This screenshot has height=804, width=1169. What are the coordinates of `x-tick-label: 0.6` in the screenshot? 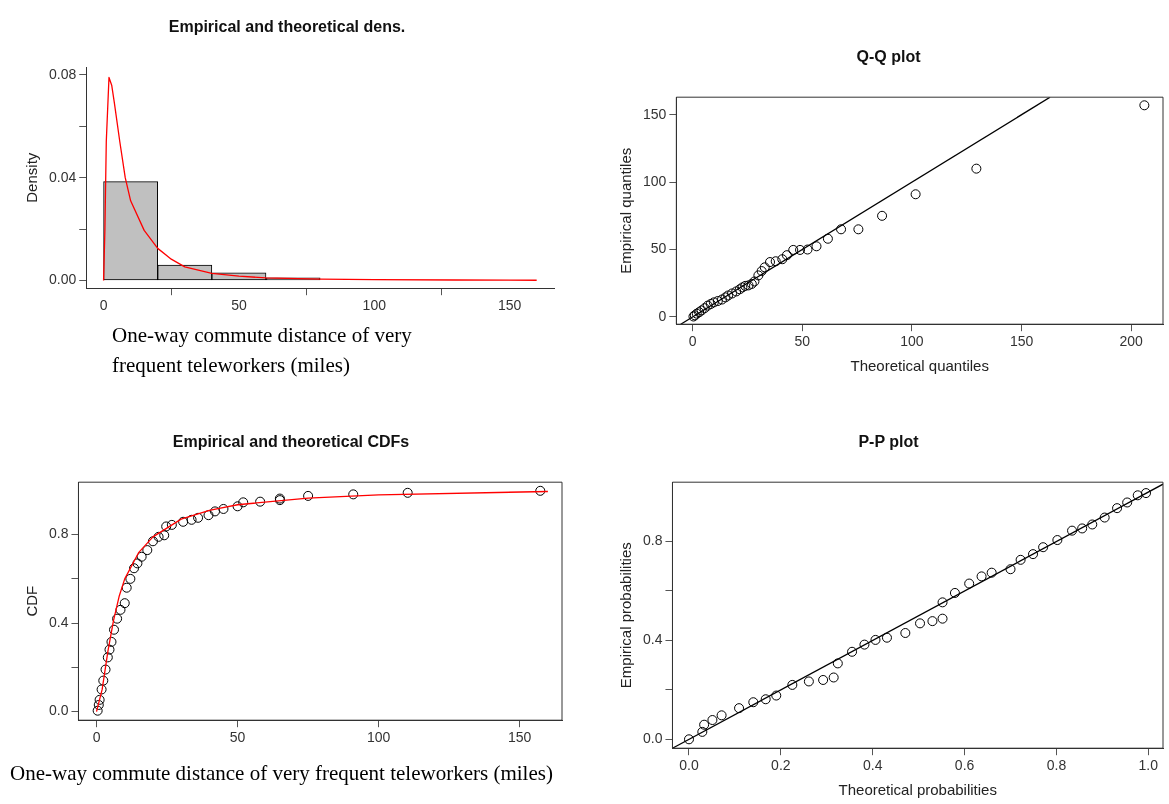 It's located at (964, 765).